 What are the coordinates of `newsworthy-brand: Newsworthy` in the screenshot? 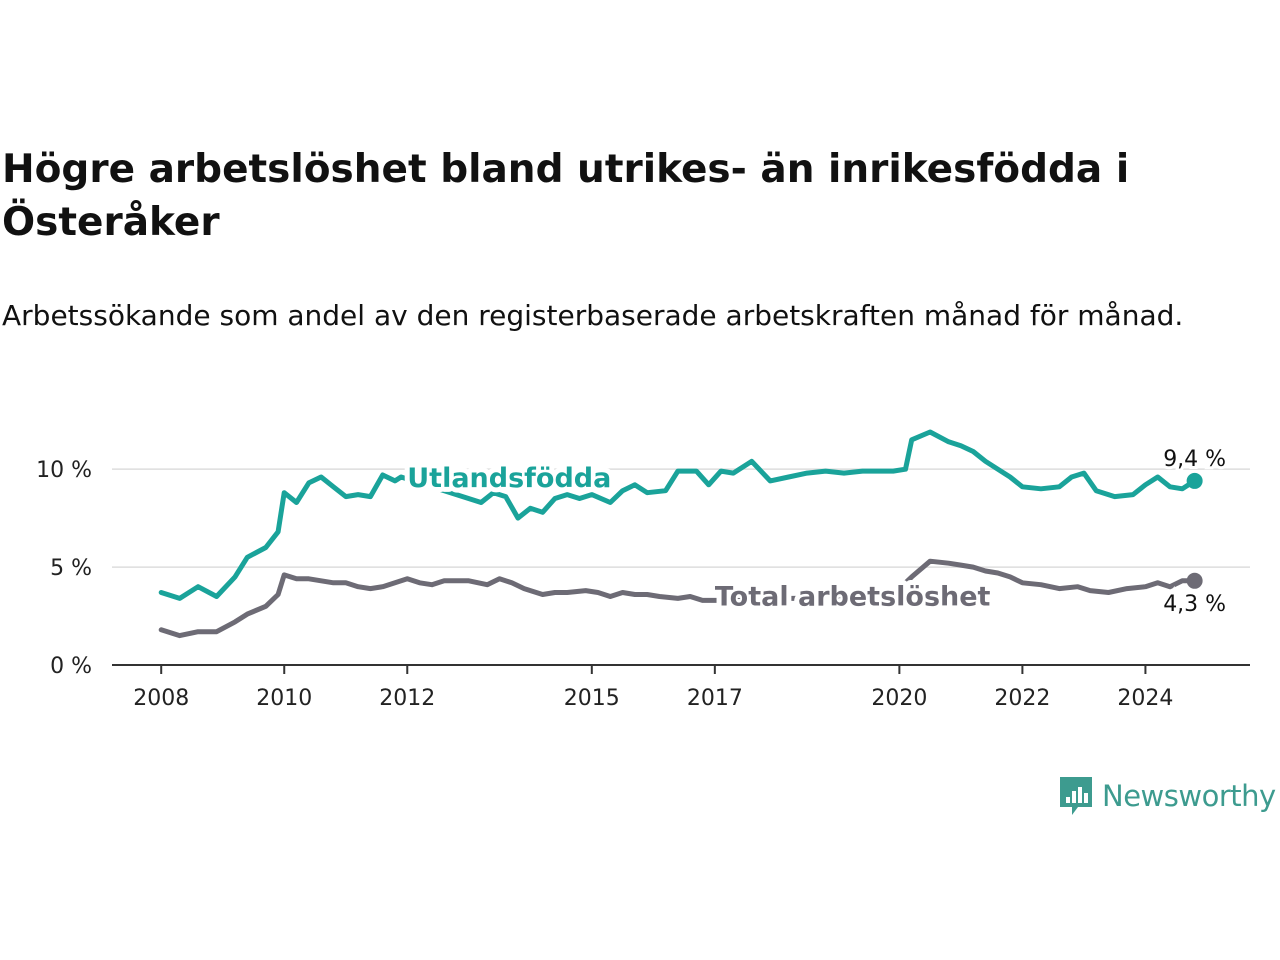 It's located at (1167, 796).